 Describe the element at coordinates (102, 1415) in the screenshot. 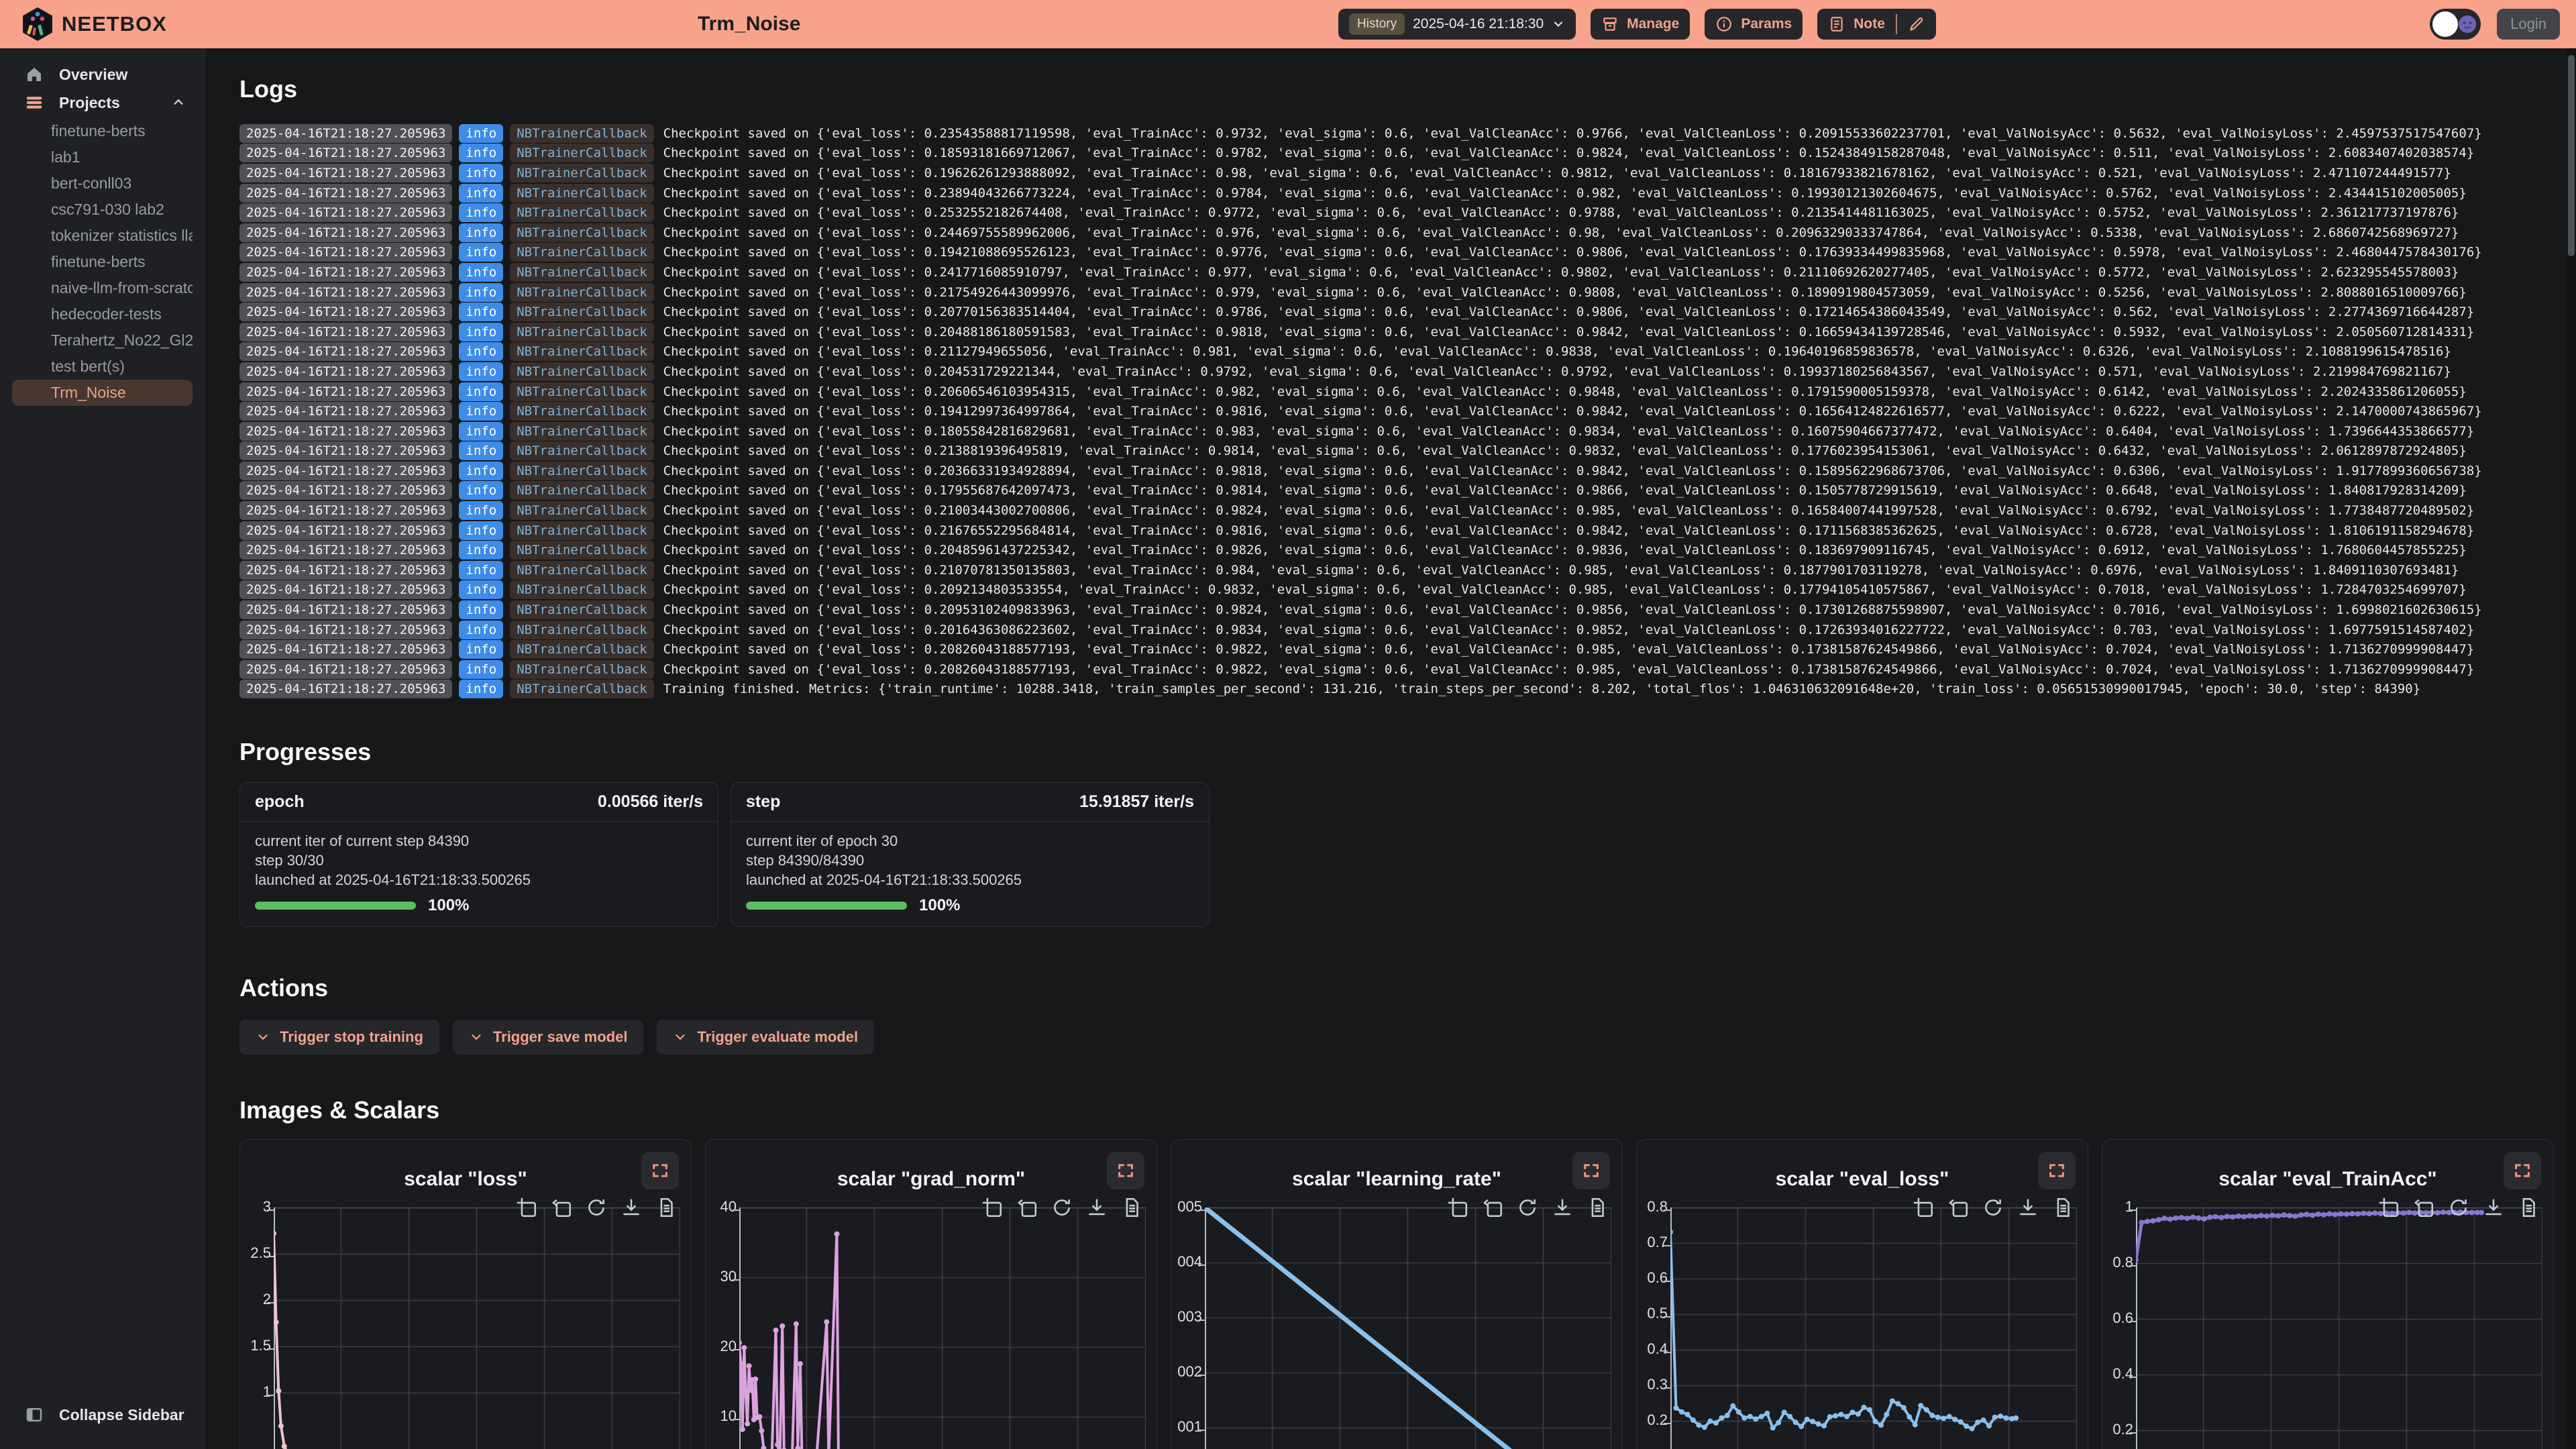

I see `collapse-sidebar-button: Collapse Sidebar` at that location.